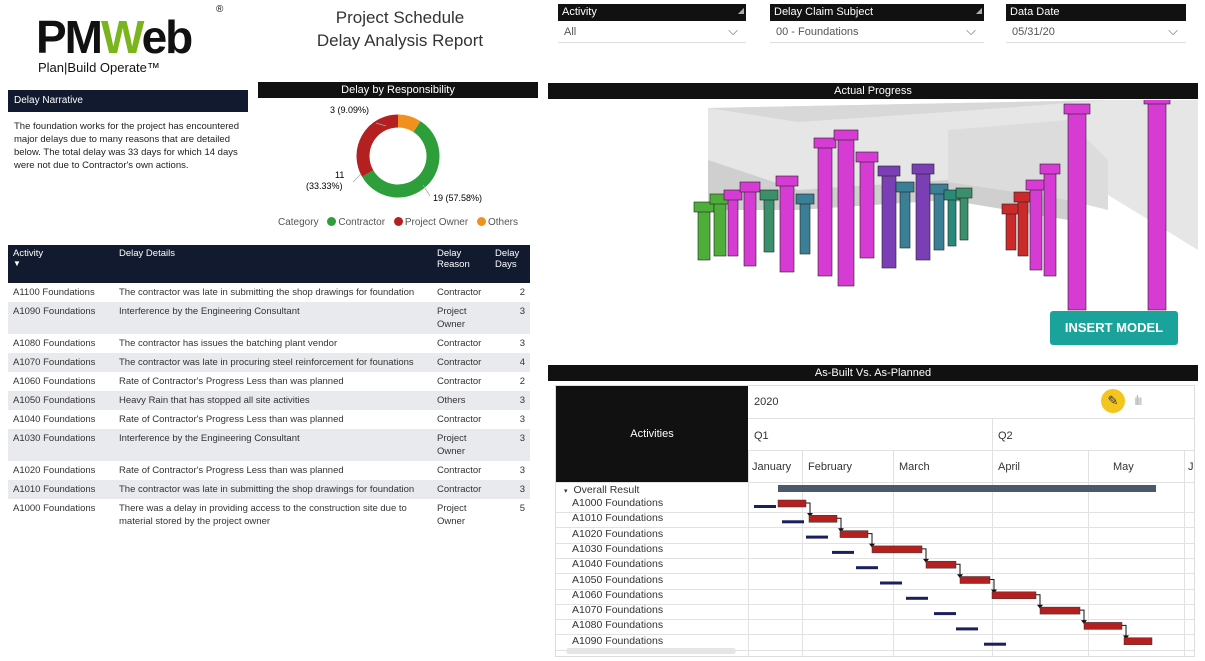 The height and width of the screenshot is (661, 1205). Describe the element at coordinates (652, 32) in the screenshot. I see `activity-dropdown: All ⌵` at that location.